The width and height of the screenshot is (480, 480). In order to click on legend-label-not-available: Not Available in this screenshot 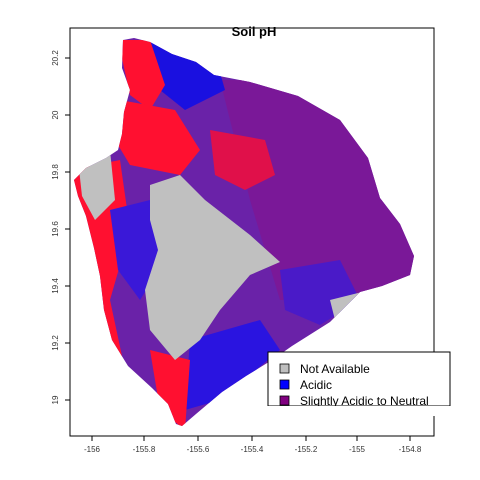, I will do `click(335, 369)`.